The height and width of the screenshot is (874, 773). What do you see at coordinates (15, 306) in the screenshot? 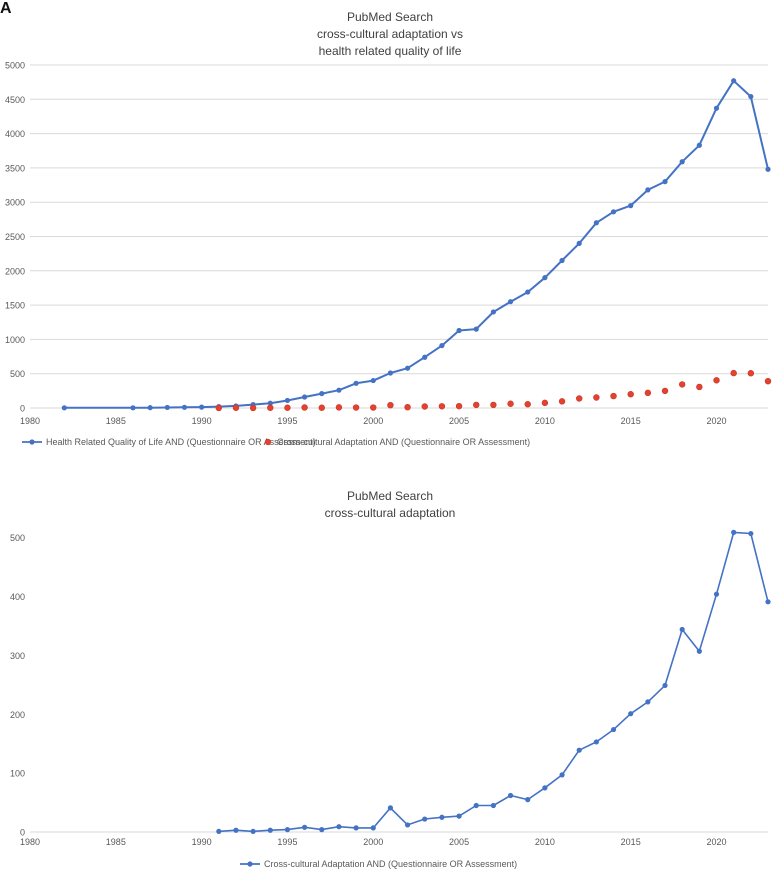
I see `y-tick-label: 1500` at bounding box center [15, 306].